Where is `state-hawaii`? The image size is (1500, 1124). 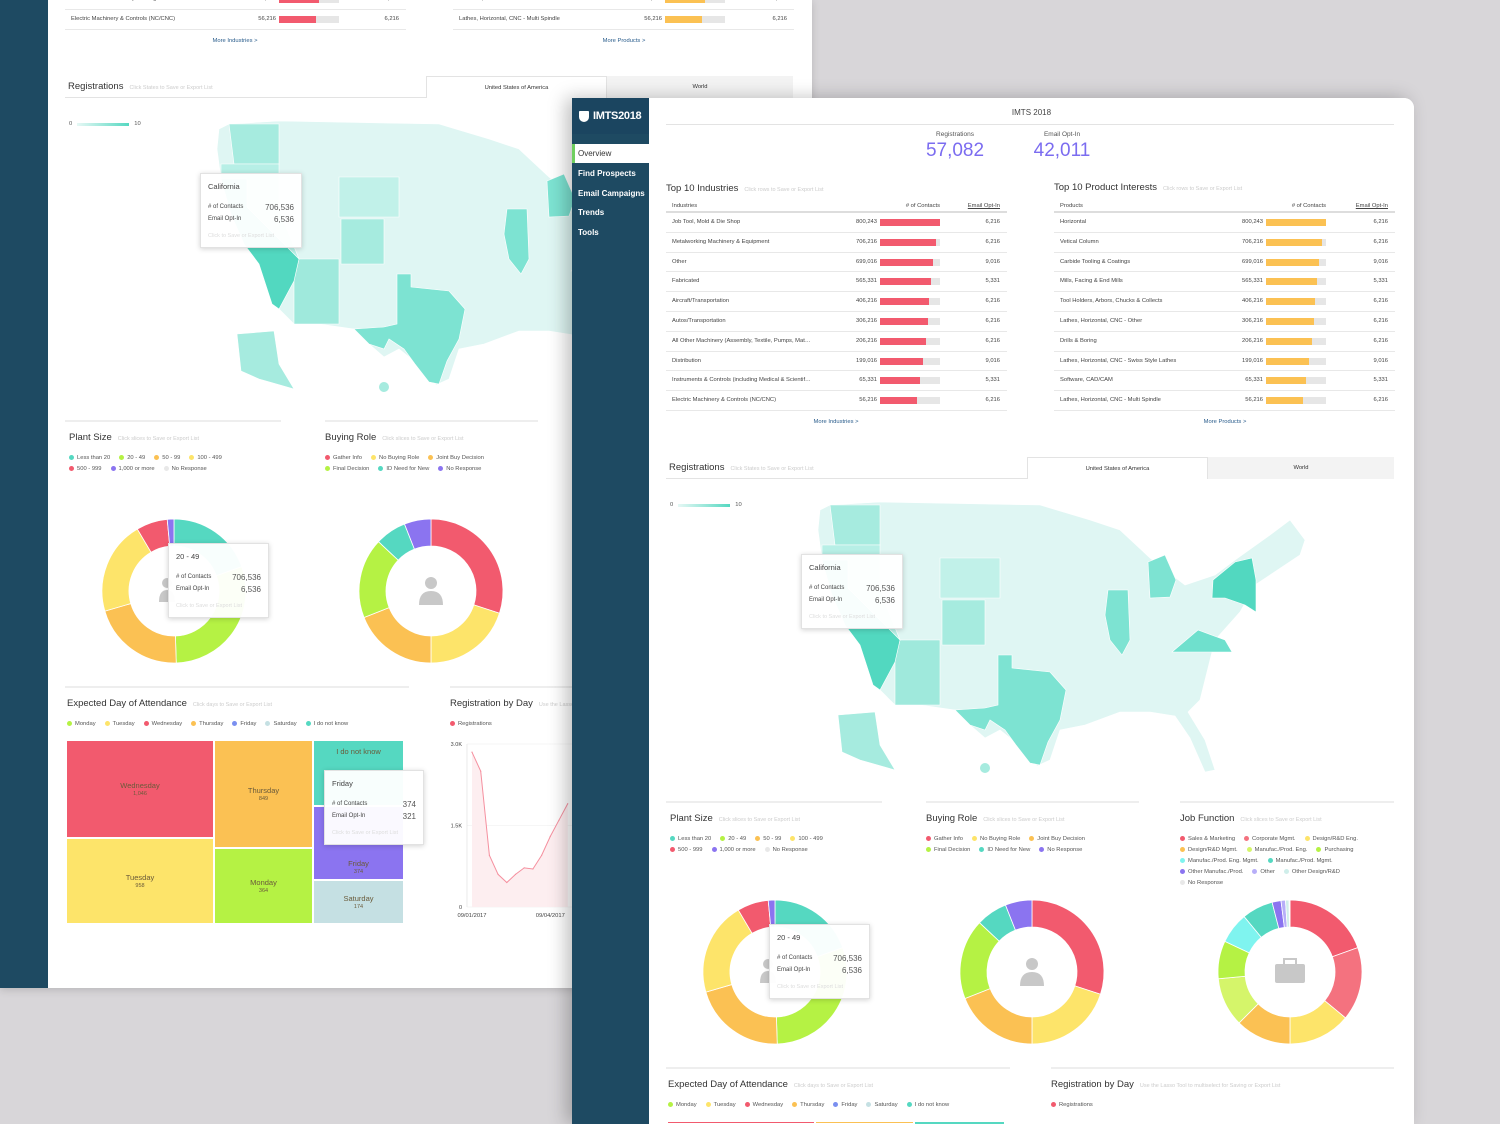
state-hawaii is located at coordinates (985, 768).